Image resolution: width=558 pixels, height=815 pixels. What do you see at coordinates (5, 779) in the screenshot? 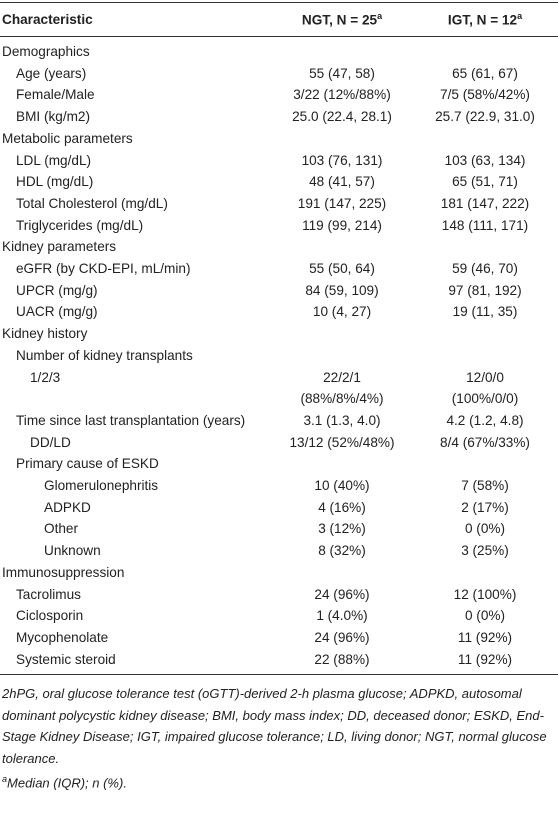
I see `footnote-sup: a` at bounding box center [5, 779].